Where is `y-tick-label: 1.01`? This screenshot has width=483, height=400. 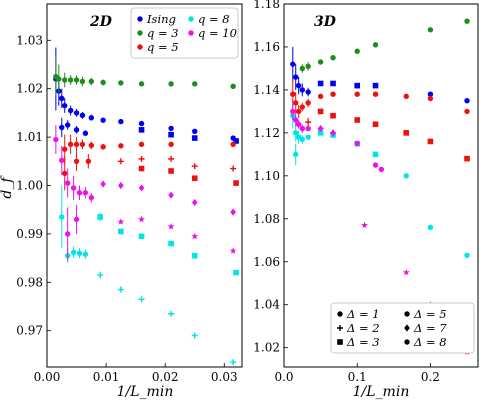 y-tick-label: 1.01 is located at coordinates (29, 137).